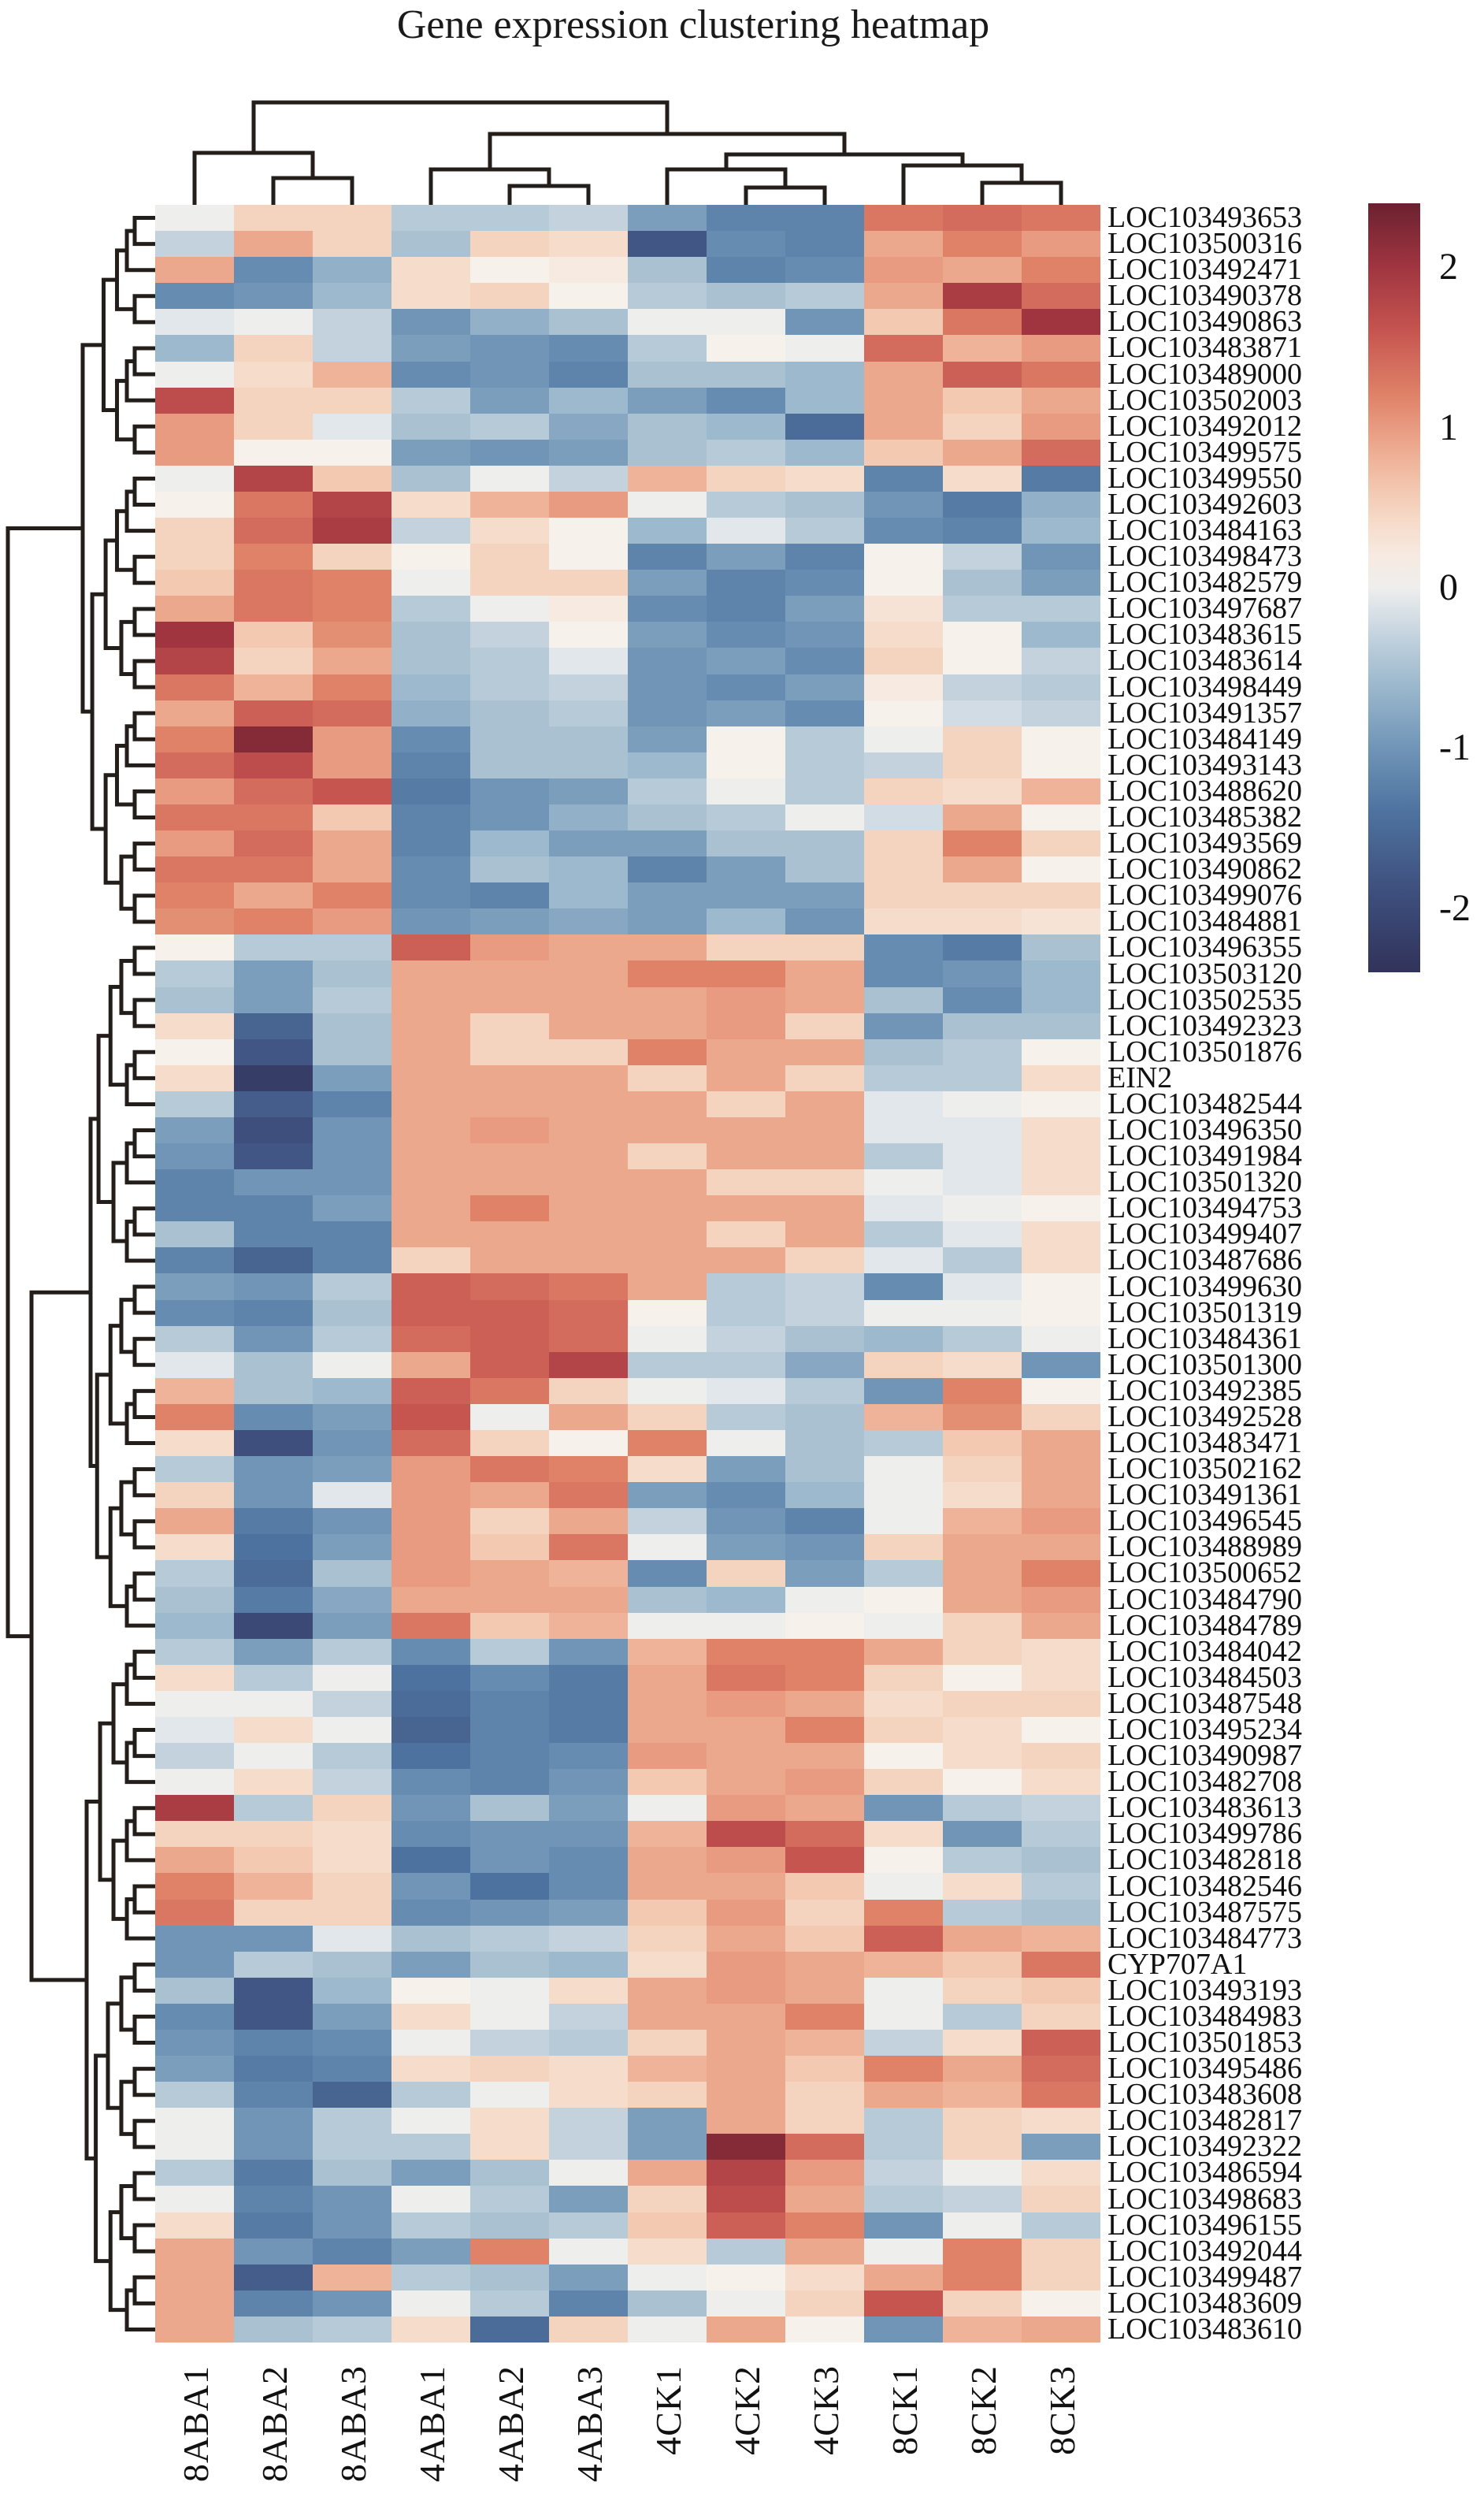 The height and width of the screenshot is (2493, 1484). Describe the element at coordinates (1205, 1912) in the screenshot. I see `gene-label: LOC103487575` at that location.